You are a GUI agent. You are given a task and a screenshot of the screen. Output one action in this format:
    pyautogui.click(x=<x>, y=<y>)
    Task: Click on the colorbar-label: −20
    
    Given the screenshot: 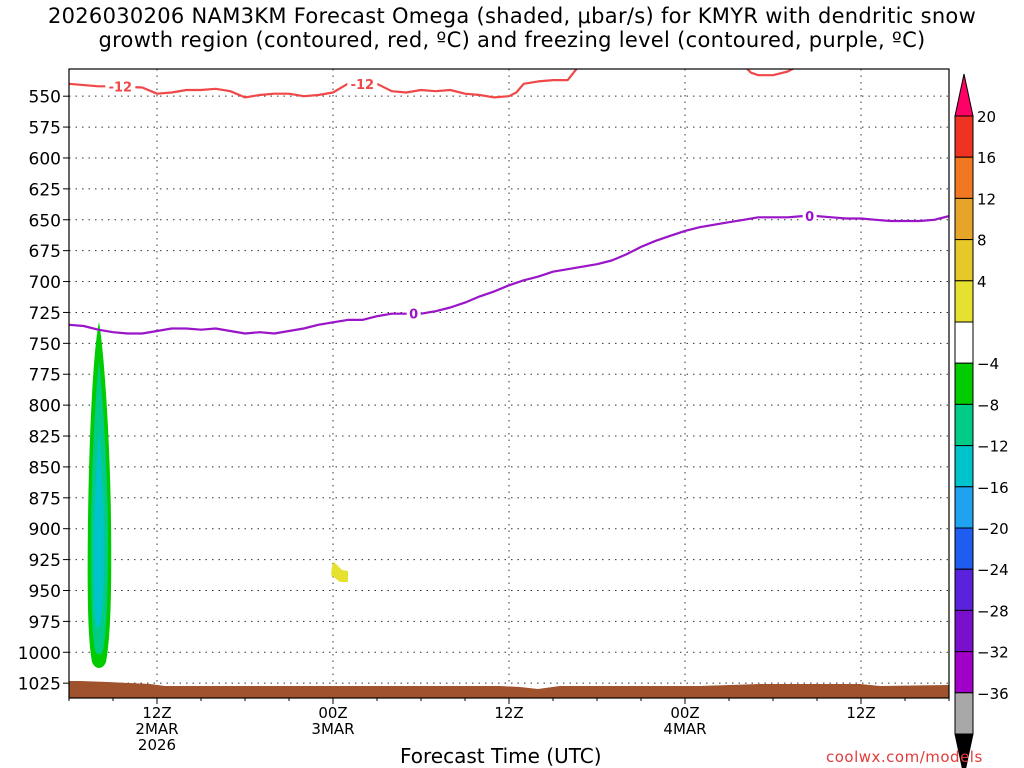 What is the action you would take?
    pyautogui.click(x=993, y=529)
    